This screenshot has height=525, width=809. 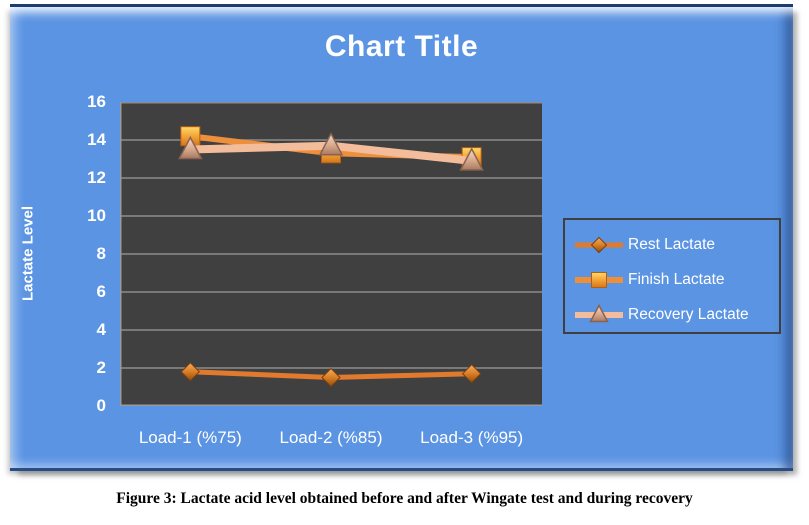 I want to click on series-recovery-lactate, so click(x=331, y=151).